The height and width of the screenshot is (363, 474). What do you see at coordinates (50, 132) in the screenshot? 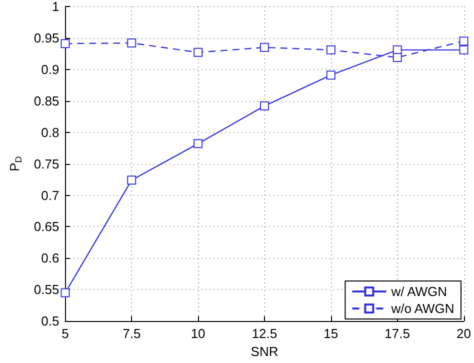
I see `y-tick-label: 0.8` at bounding box center [50, 132].